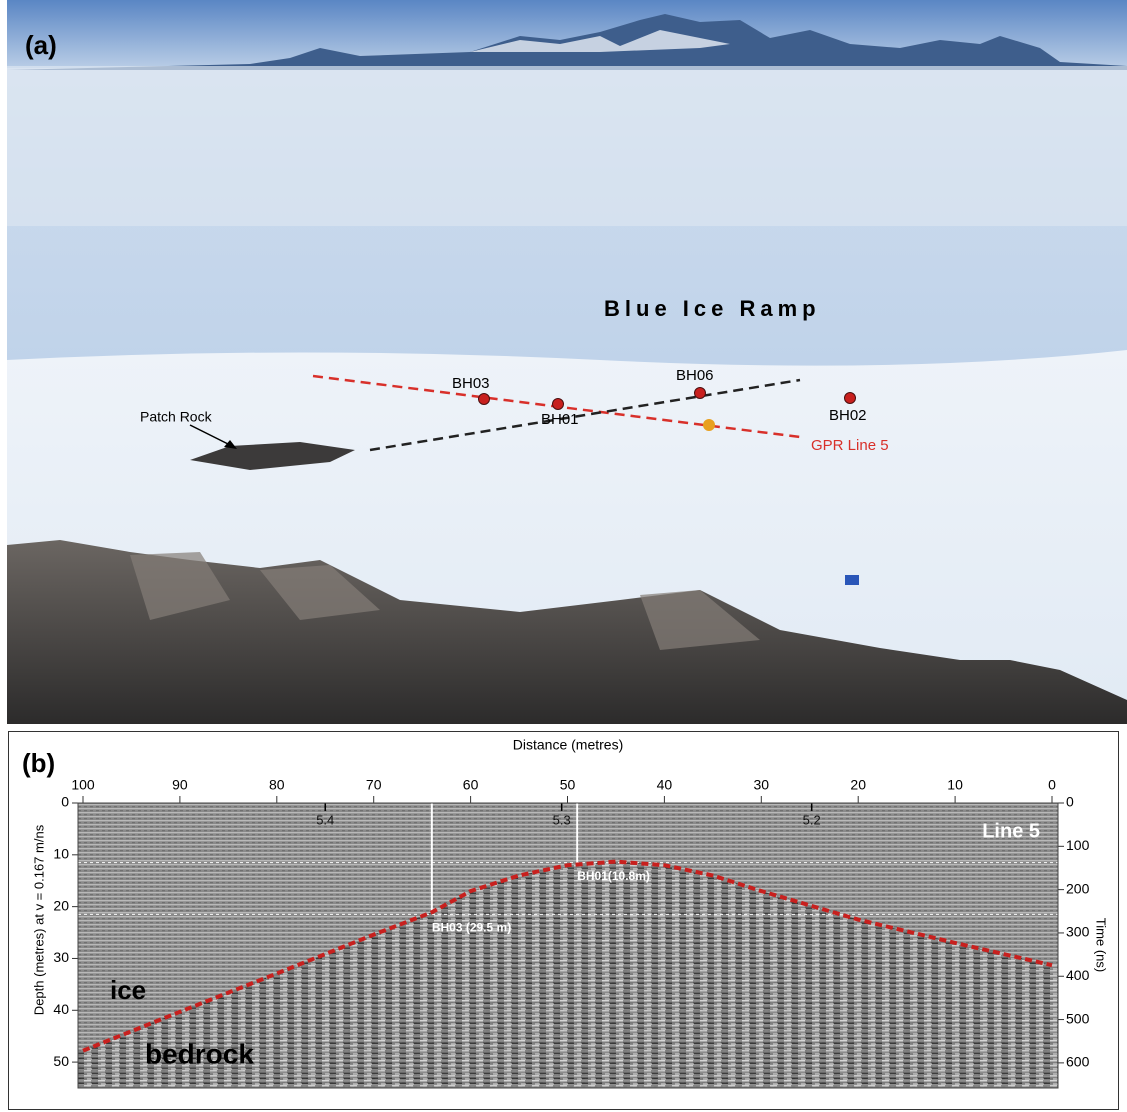 The width and height of the screenshot is (1127, 1112). I want to click on y2-tick-label: 100, so click(1078, 845).